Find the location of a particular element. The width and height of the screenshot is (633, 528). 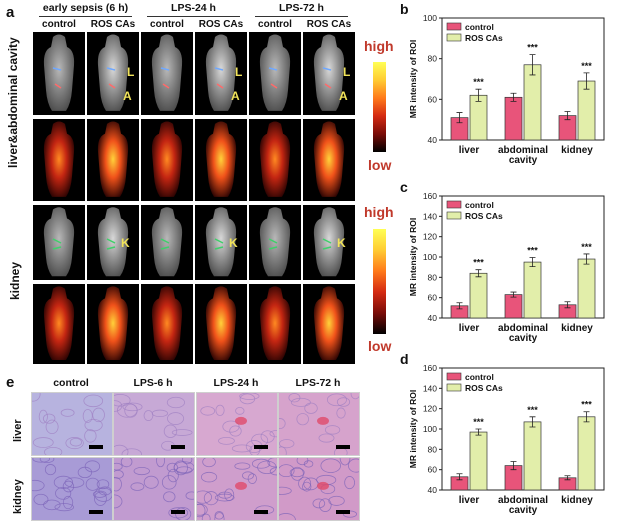

histology-image is located at coordinates (72, 489).